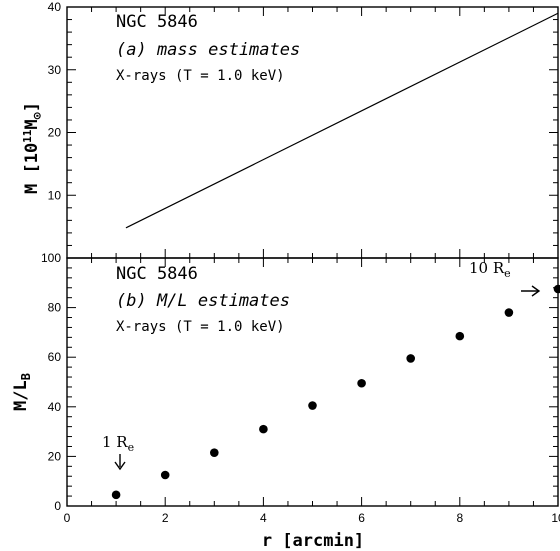 Image resolution: width=560 pixels, height=551 pixels. Describe the element at coordinates (67, 518) in the screenshot. I see `x-tick-label: 0` at that location.